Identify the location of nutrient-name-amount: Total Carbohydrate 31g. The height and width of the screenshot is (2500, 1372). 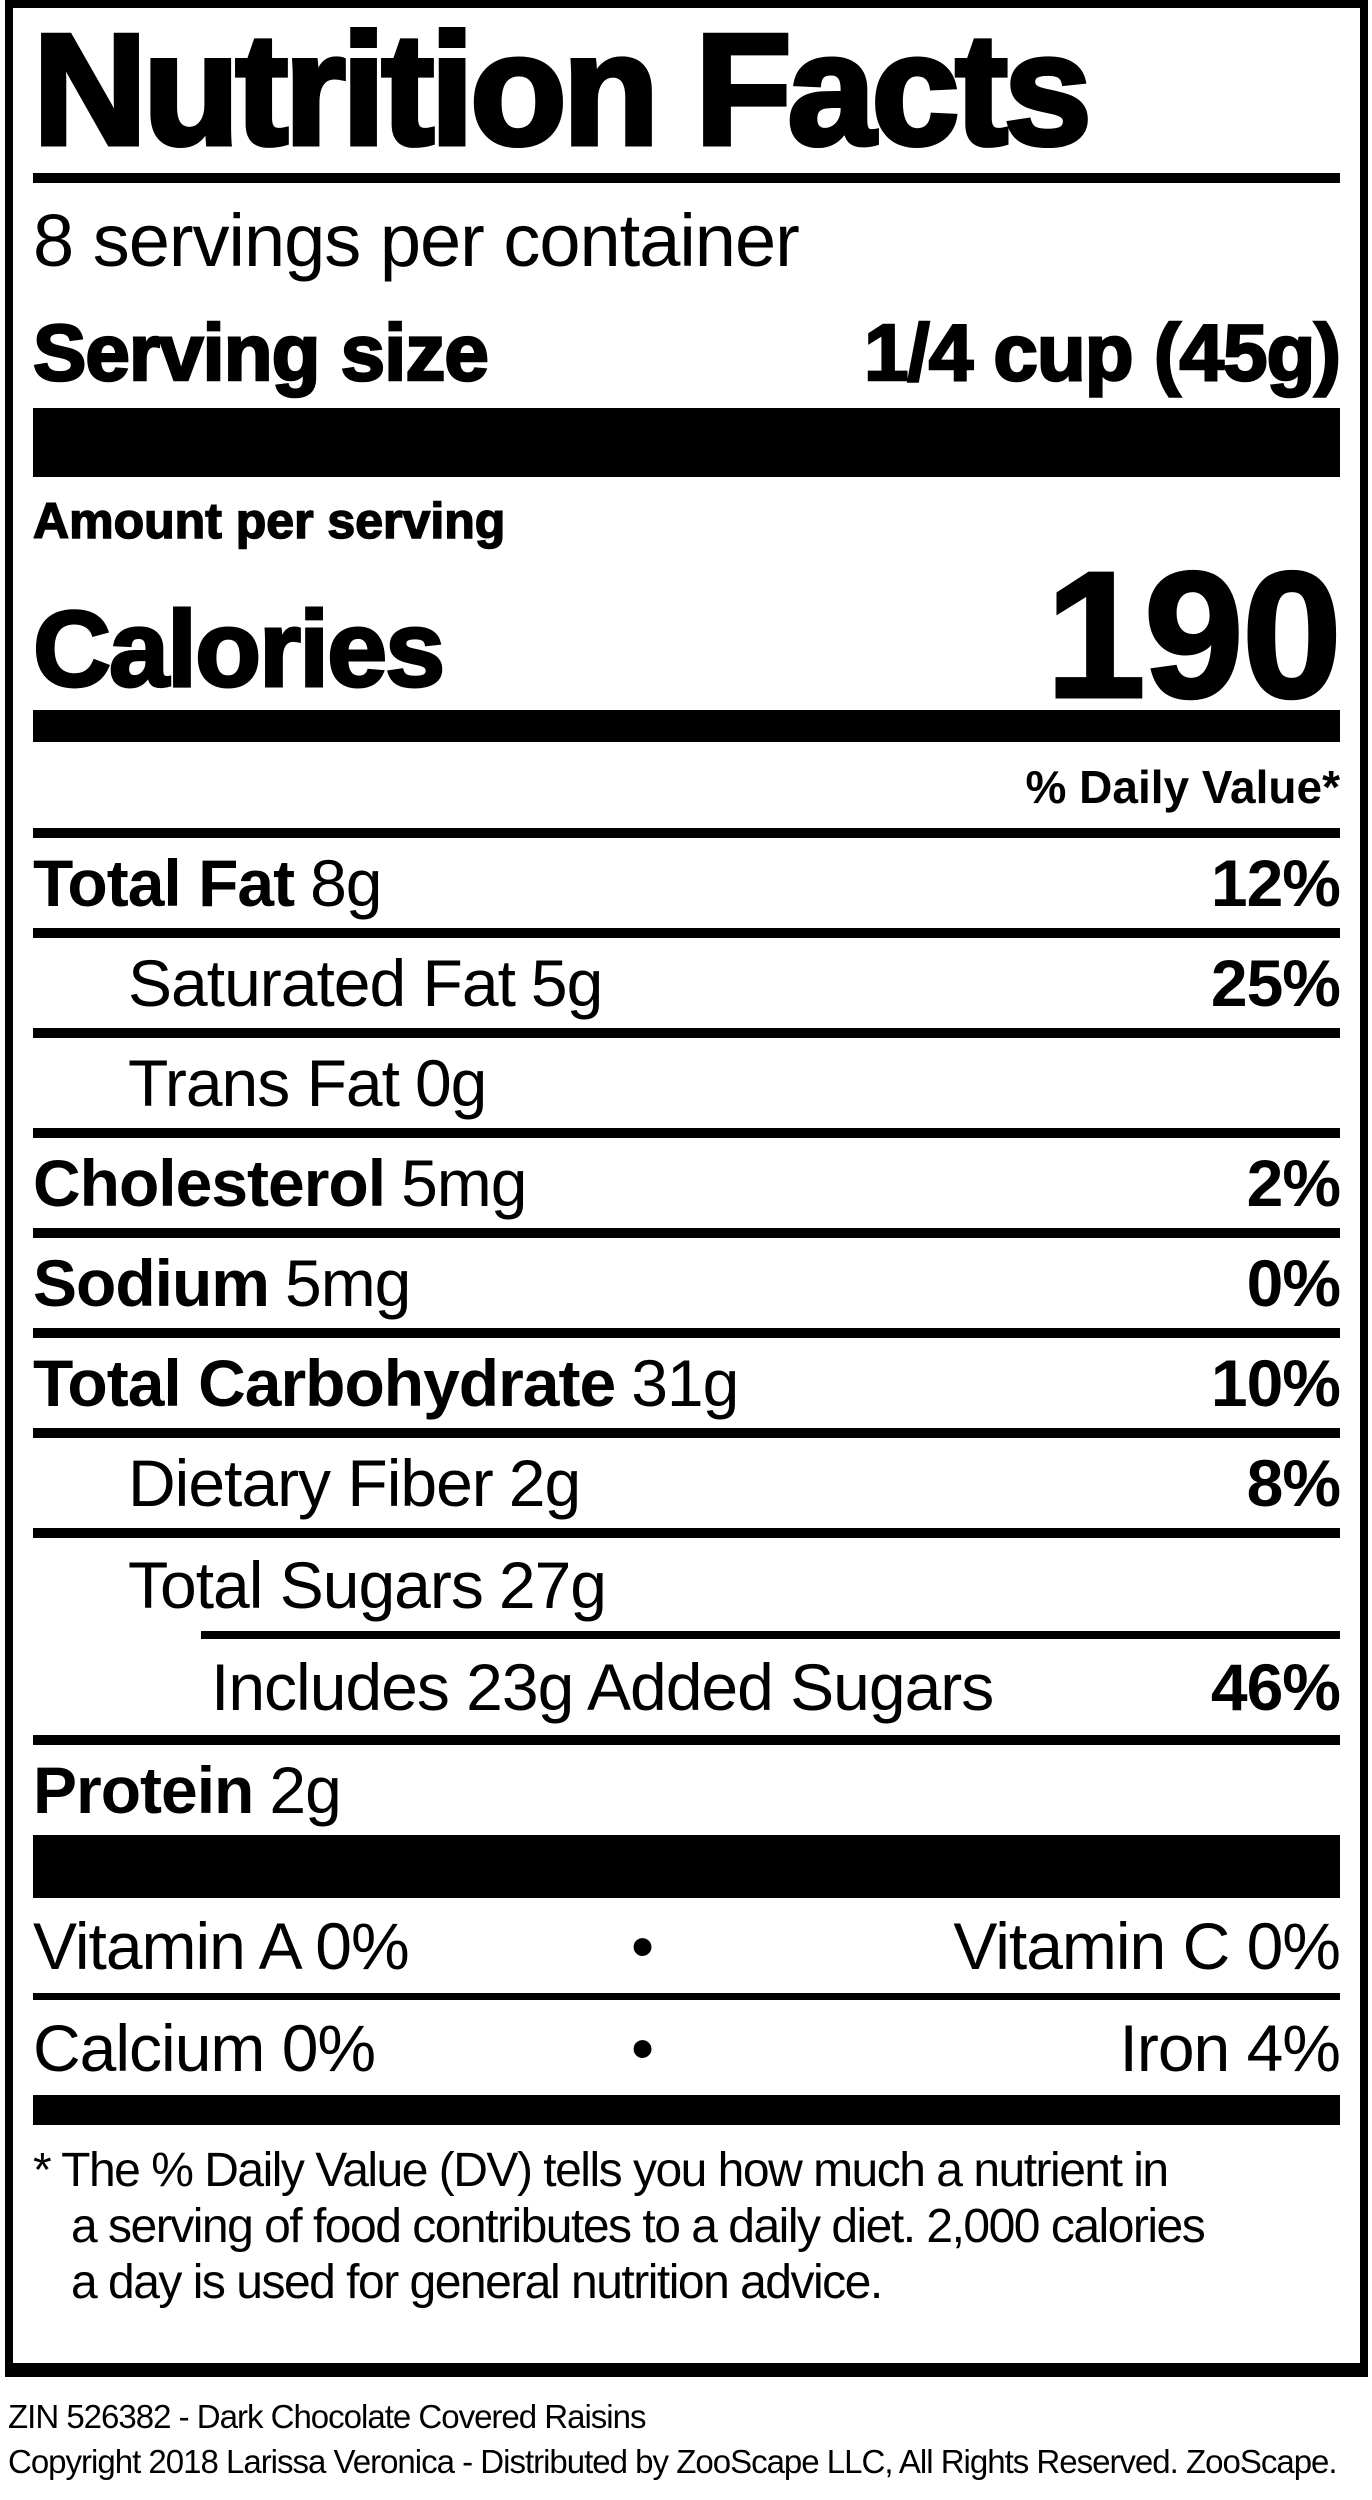
(386, 1383).